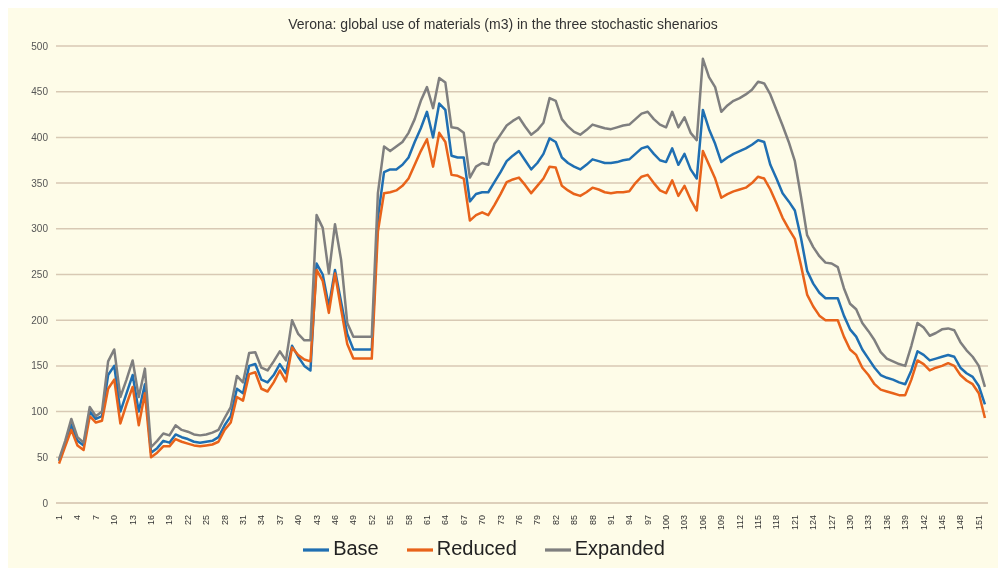 This screenshot has width=1006, height=577. I want to click on x-tick-label: 46, so click(334, 520).